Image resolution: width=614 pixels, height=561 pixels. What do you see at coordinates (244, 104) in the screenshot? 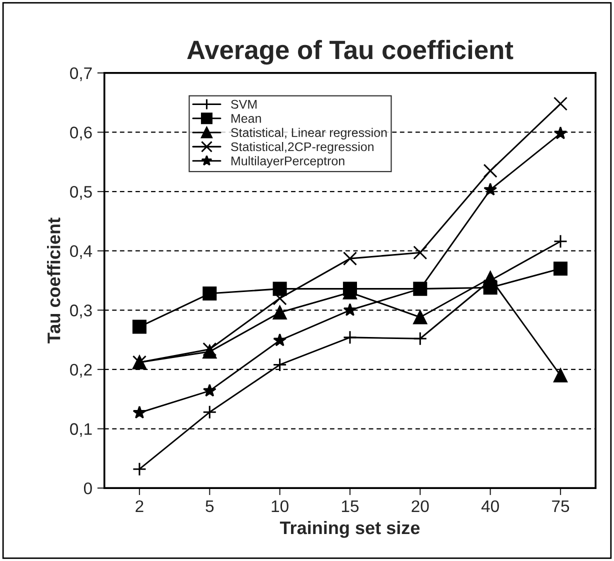
I see `legend-label: SVM` at bounding box center [244, 104].